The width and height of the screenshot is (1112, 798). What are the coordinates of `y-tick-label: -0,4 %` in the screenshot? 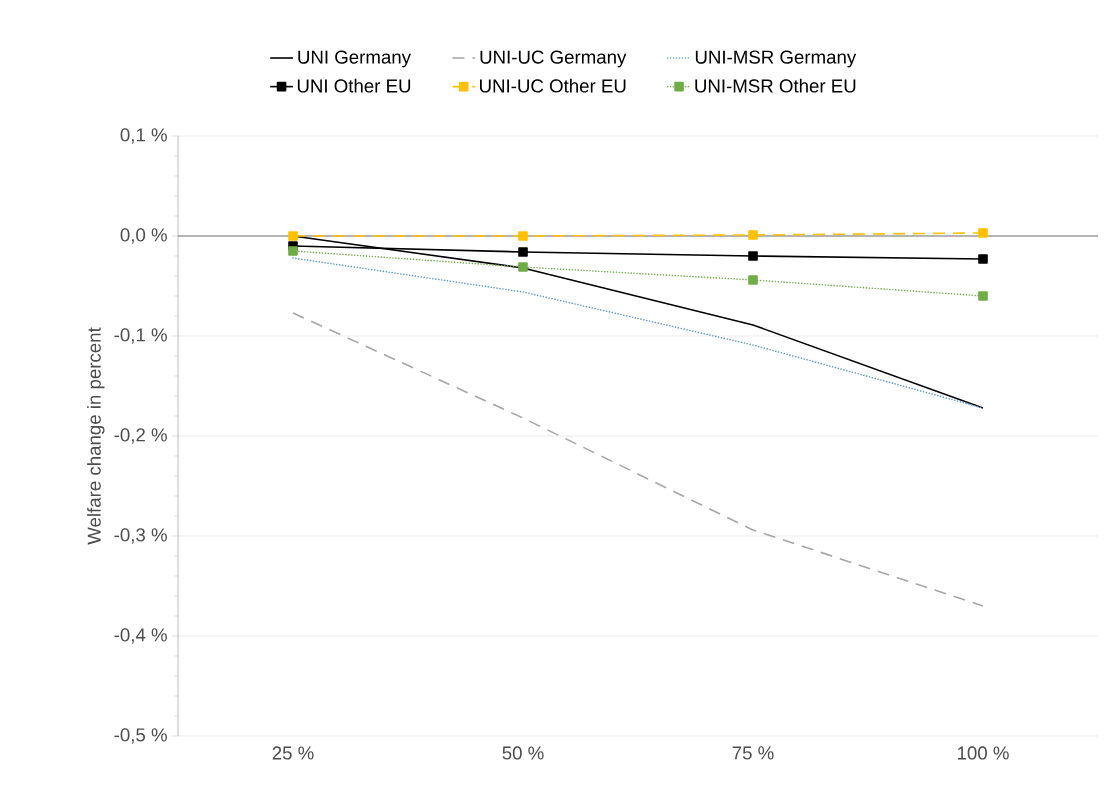 It's located at (140, 636).